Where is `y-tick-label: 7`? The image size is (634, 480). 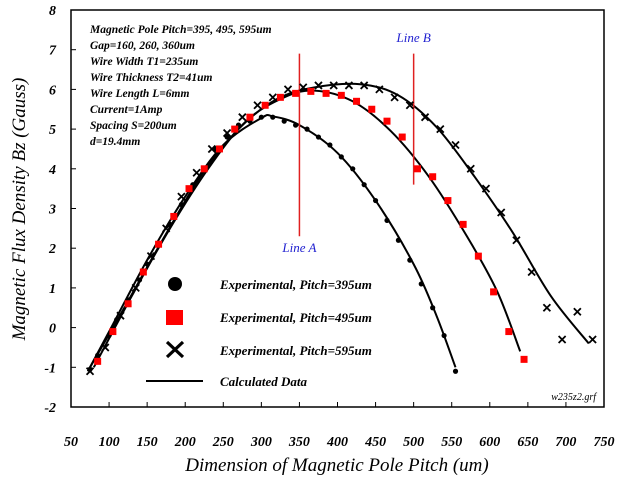
y-tick-label: 7 is located at coordinates (53, 51).